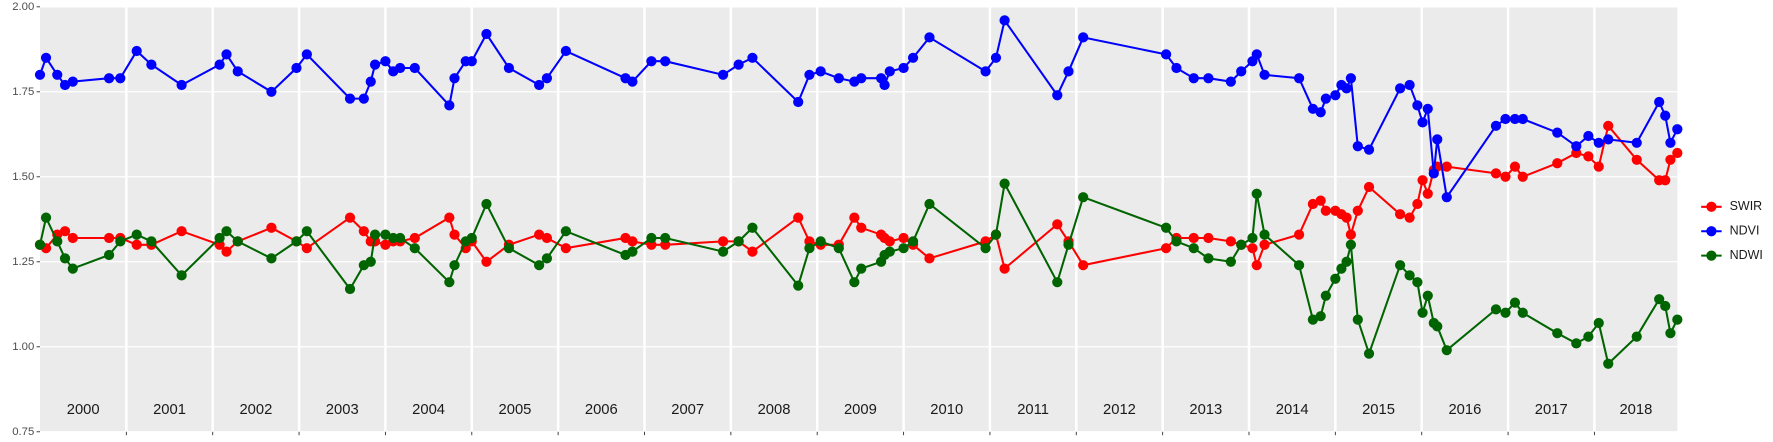 The width and height of the screenshot is (1773, 442). I want to click on year-label: 2015, so click(1378, 410).